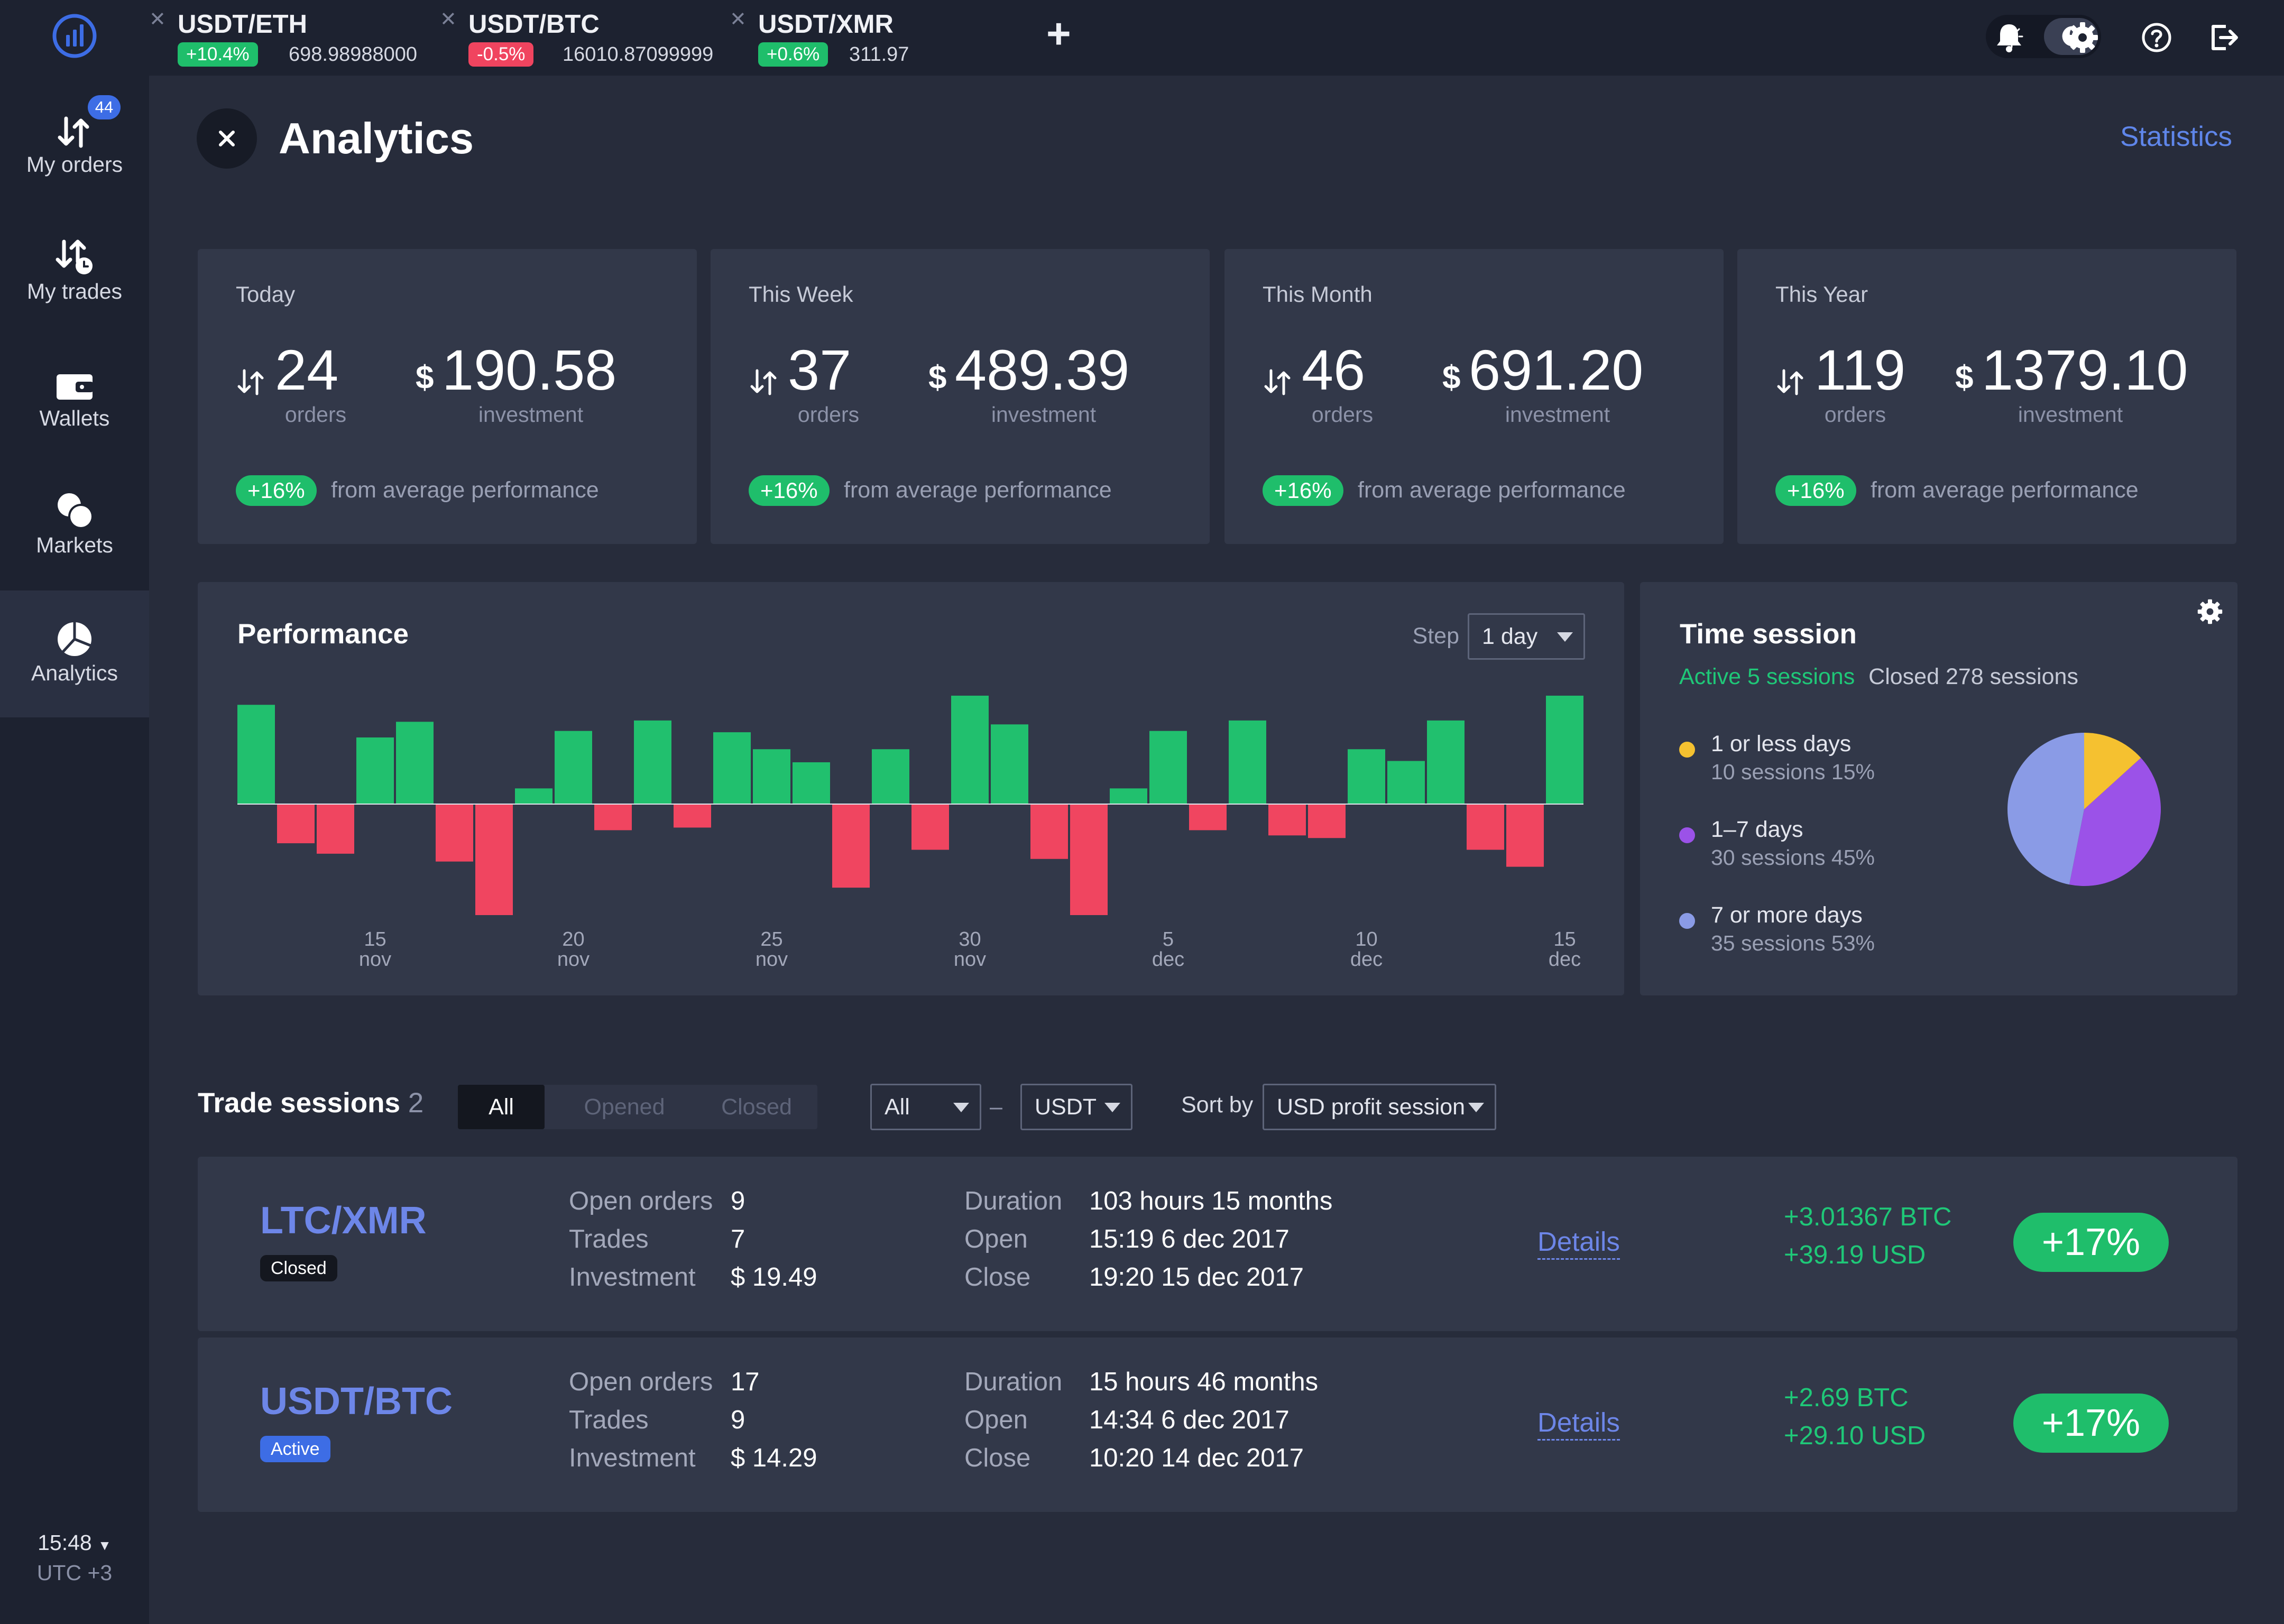 The width and height of the screenshot is (2284, 1624). Describe the element at coordinates (299, 1103) in the screenshot. I see `trade-sessions-label: Trade sessions` at that location.